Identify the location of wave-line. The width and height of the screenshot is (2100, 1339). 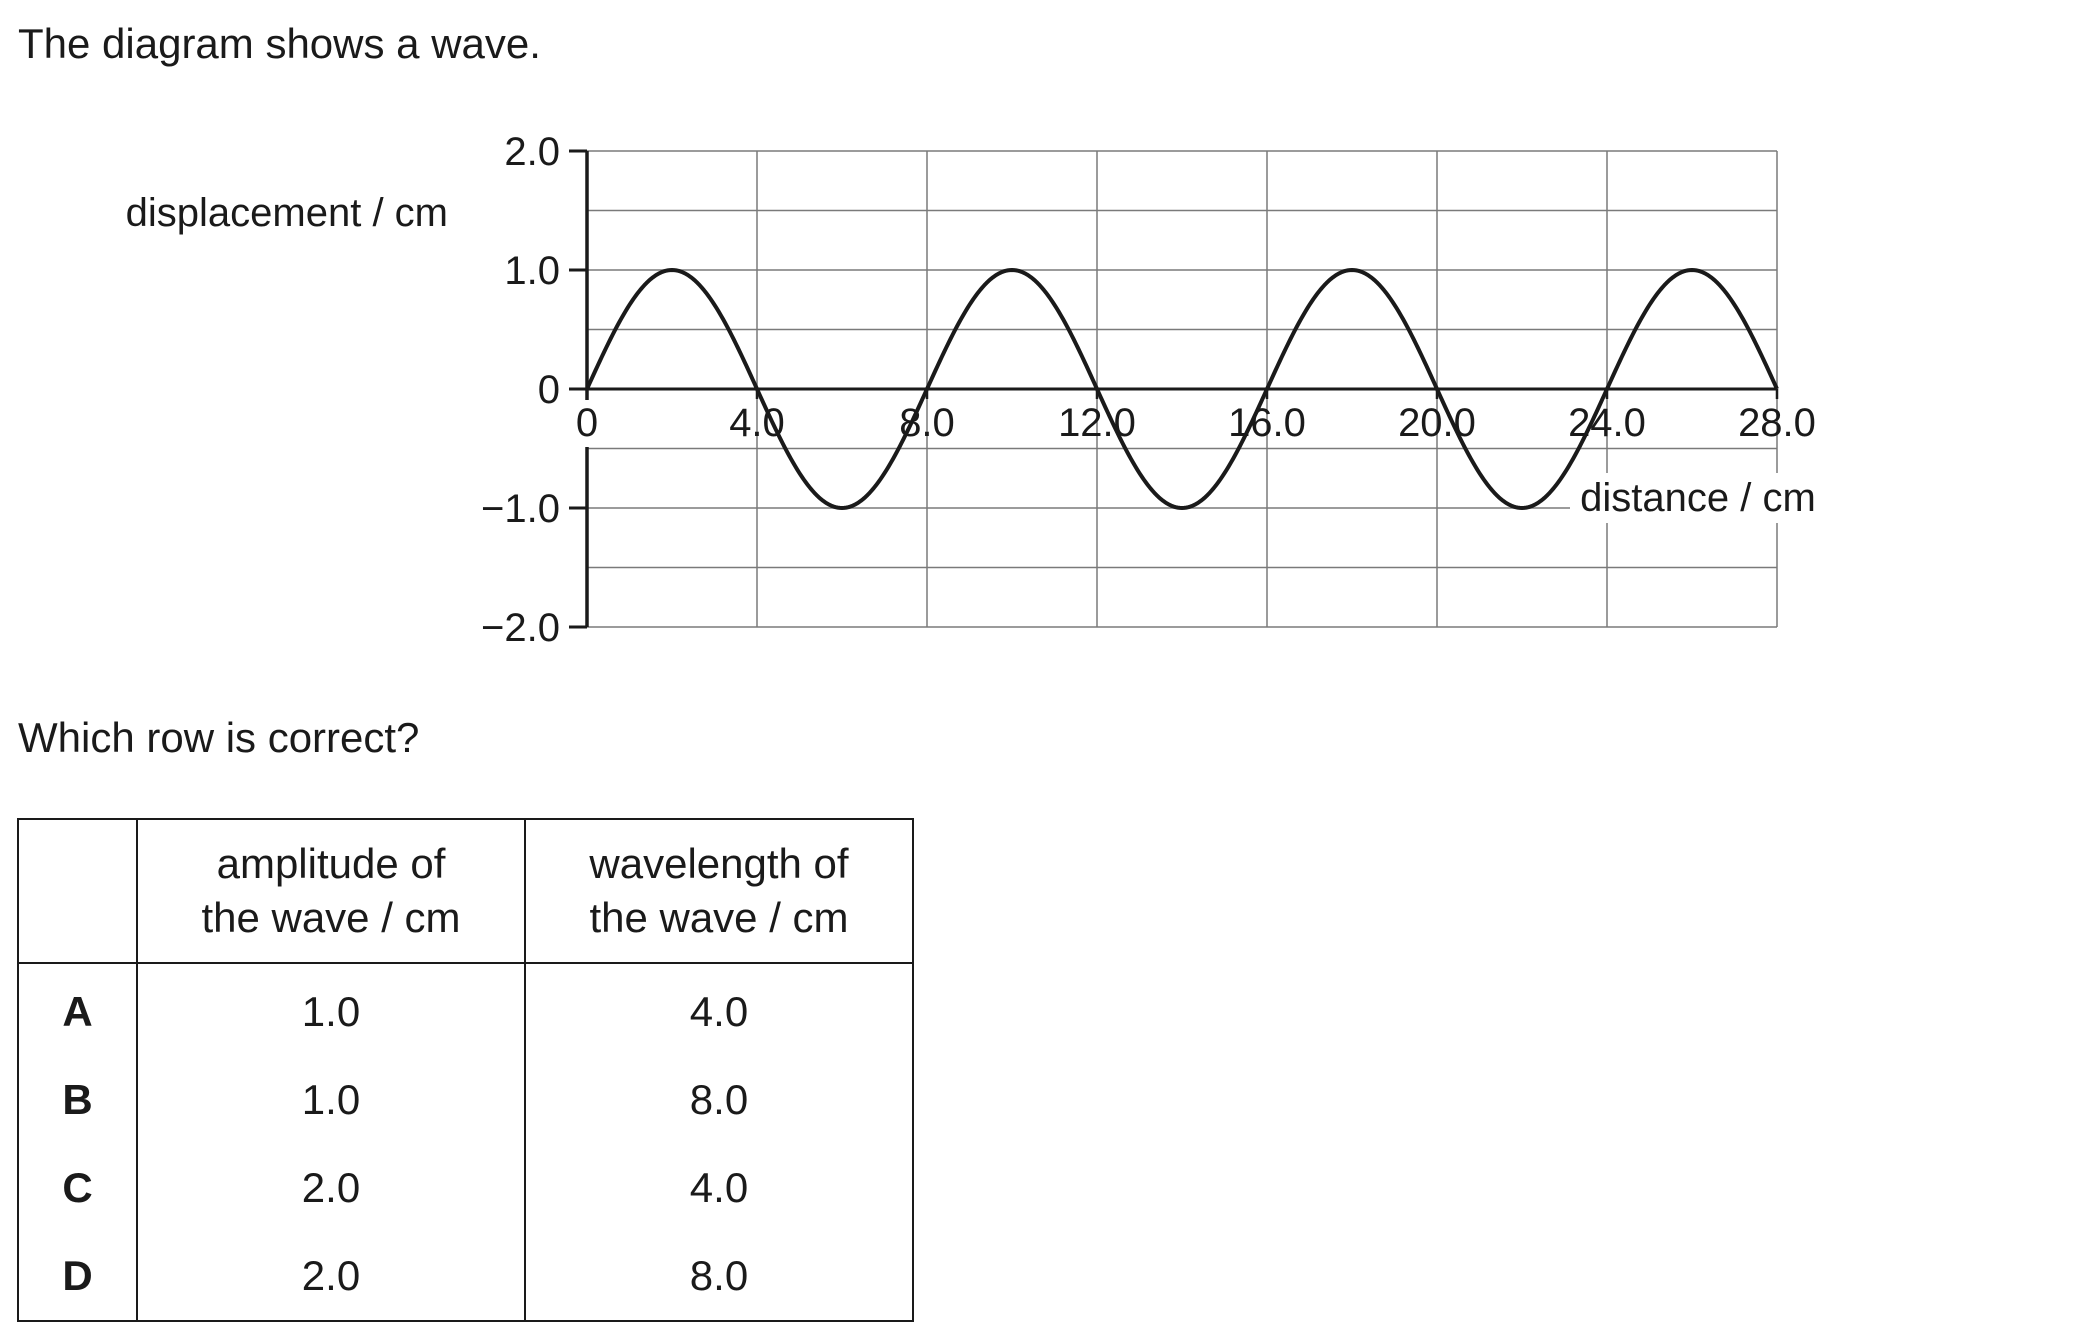
(1182, 389).